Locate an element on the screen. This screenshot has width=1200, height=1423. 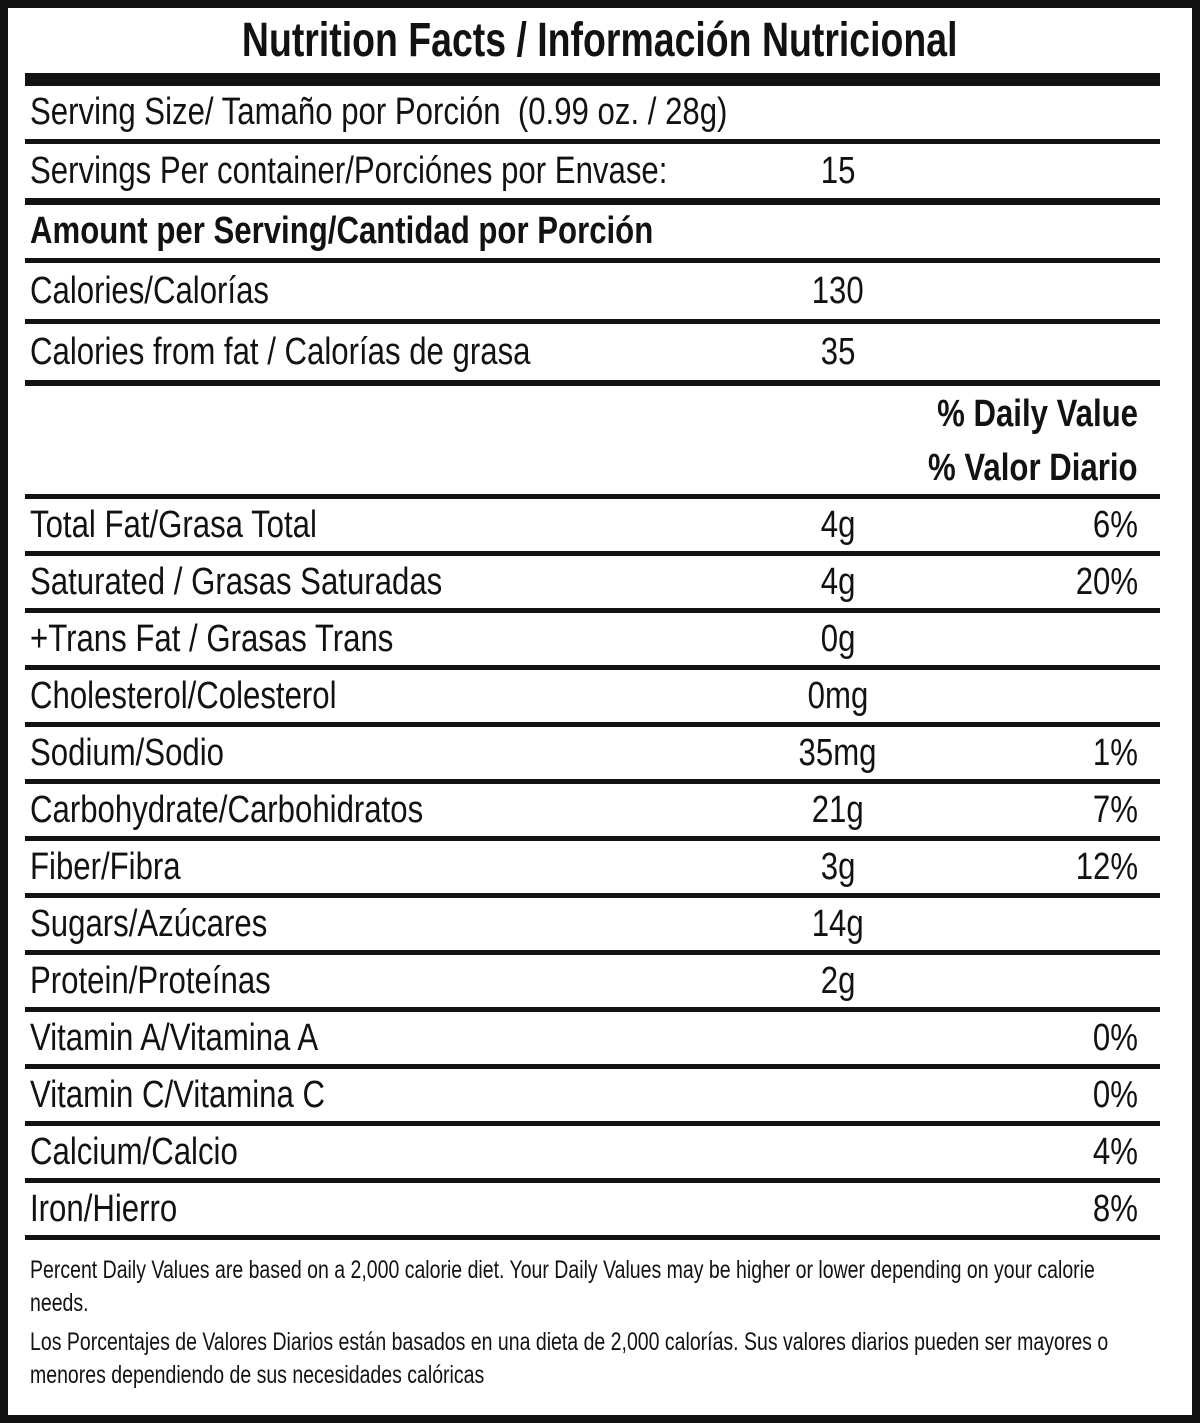
nutrient-row: Sugars/Azúcares 14g is located at coordinates (592, 926).